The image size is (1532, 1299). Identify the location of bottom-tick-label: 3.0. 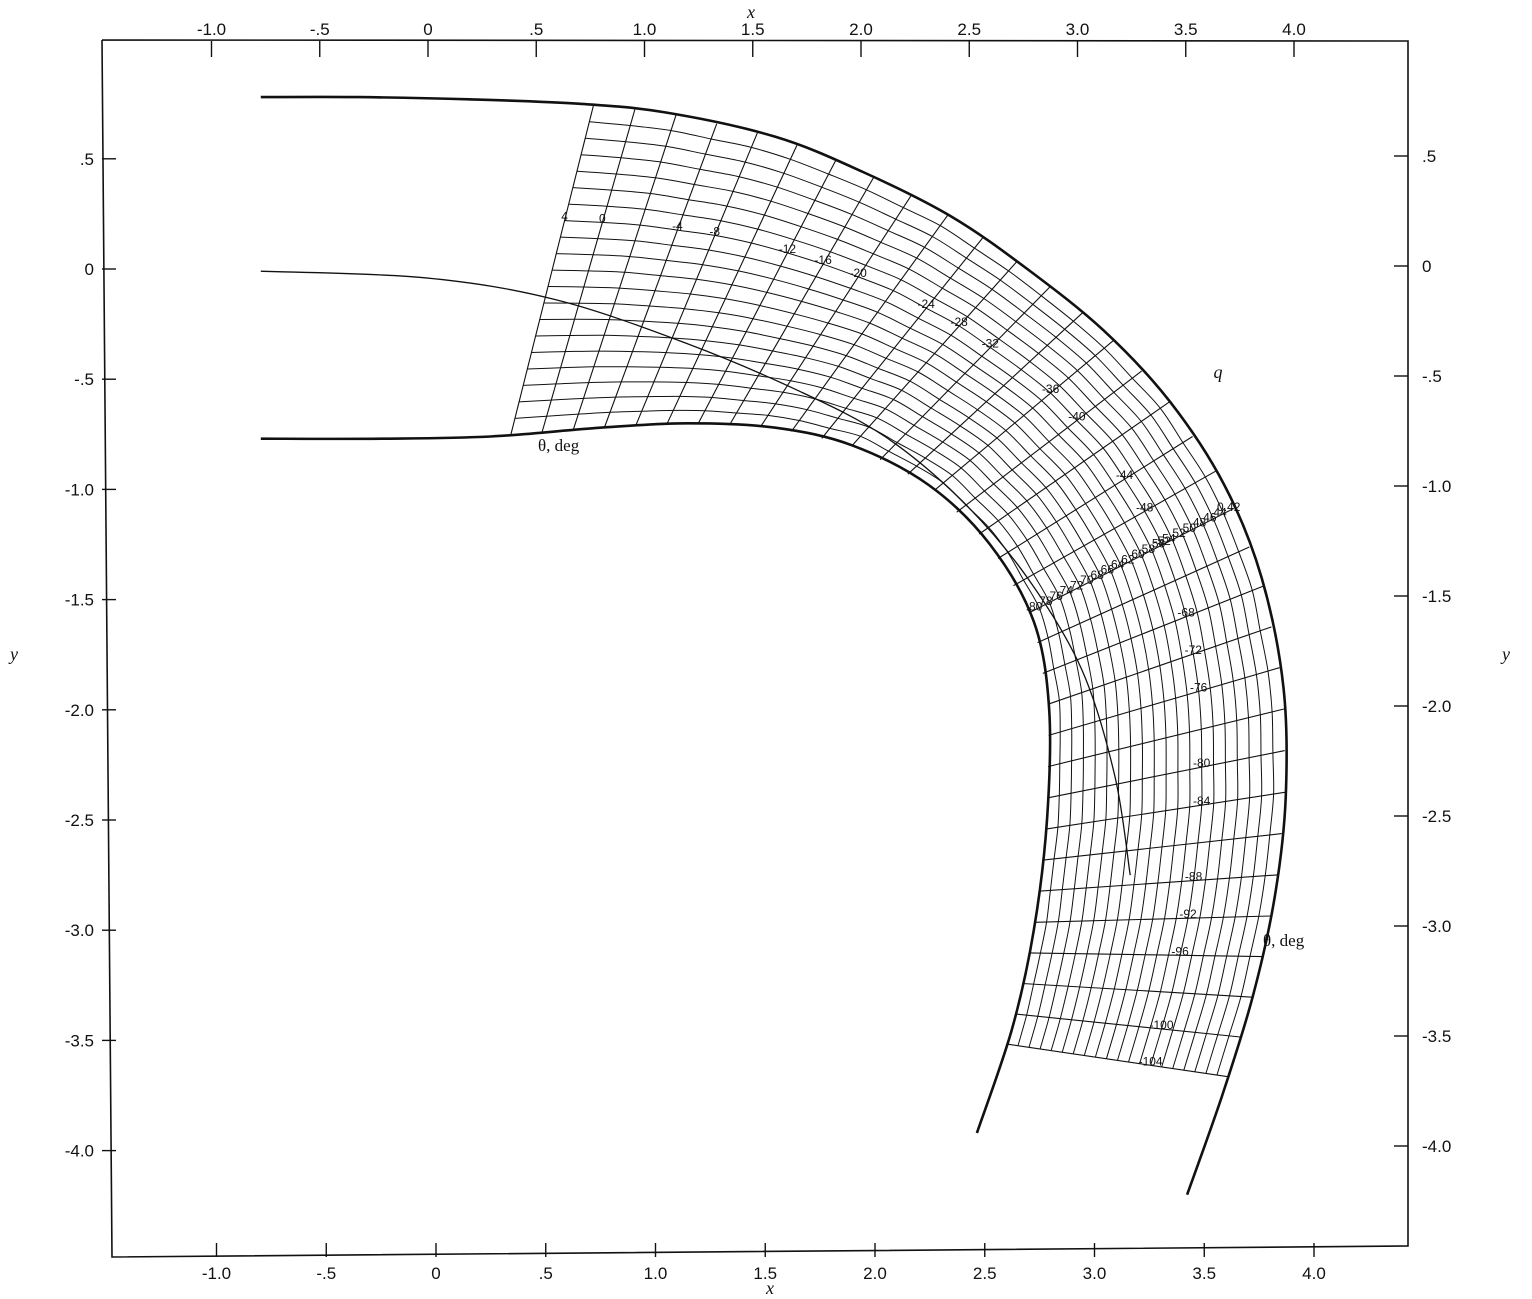
(1095, 1273).